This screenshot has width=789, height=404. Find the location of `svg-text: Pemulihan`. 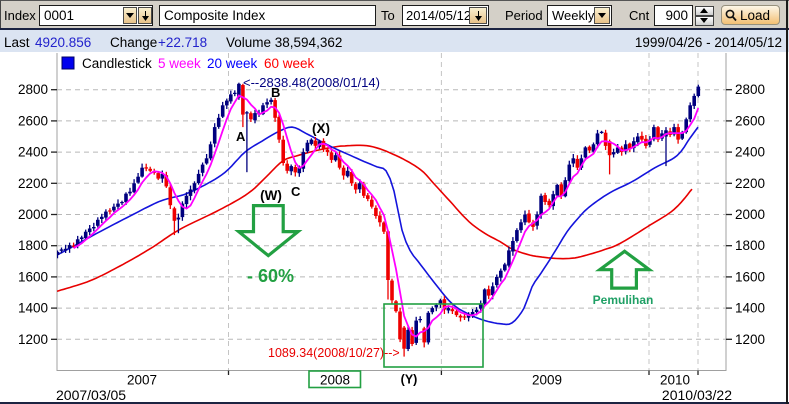

svg-text: Pemulihan is located at coordinates (623, 300).